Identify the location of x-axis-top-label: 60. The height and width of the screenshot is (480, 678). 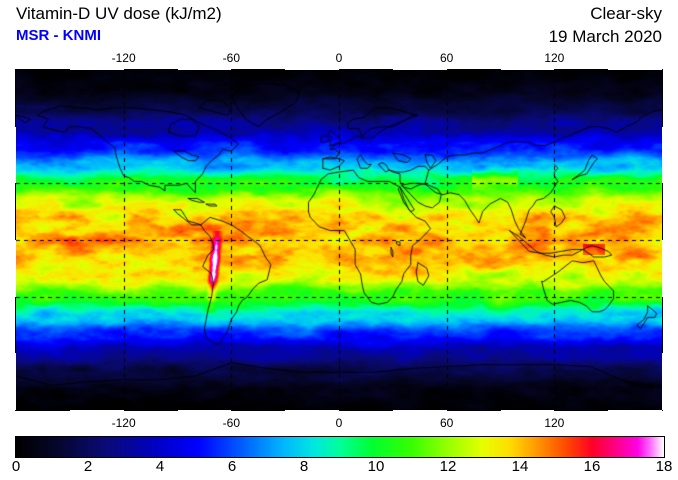
(446, 58).